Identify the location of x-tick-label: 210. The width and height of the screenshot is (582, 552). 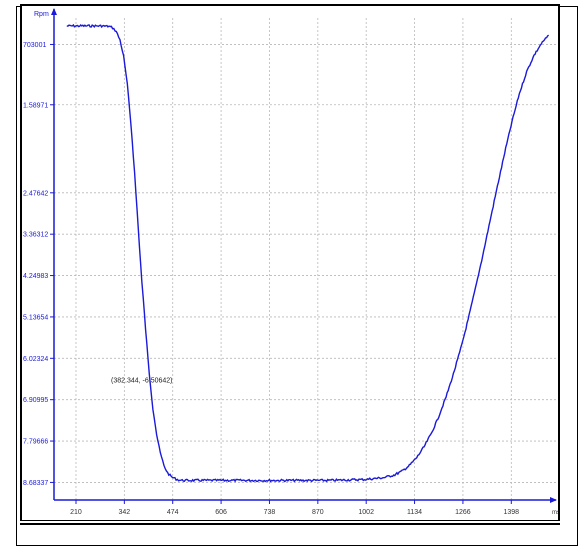
(76, 512).